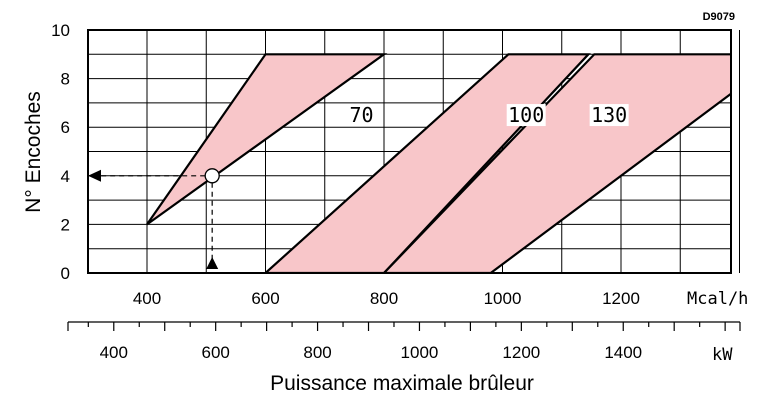 Image resolution: width=768 pixels, height=396 pixels. Describe the element at coordinates (621, 298) in the screenshot. I see `x-tick-label-primary: 1200` at that location.